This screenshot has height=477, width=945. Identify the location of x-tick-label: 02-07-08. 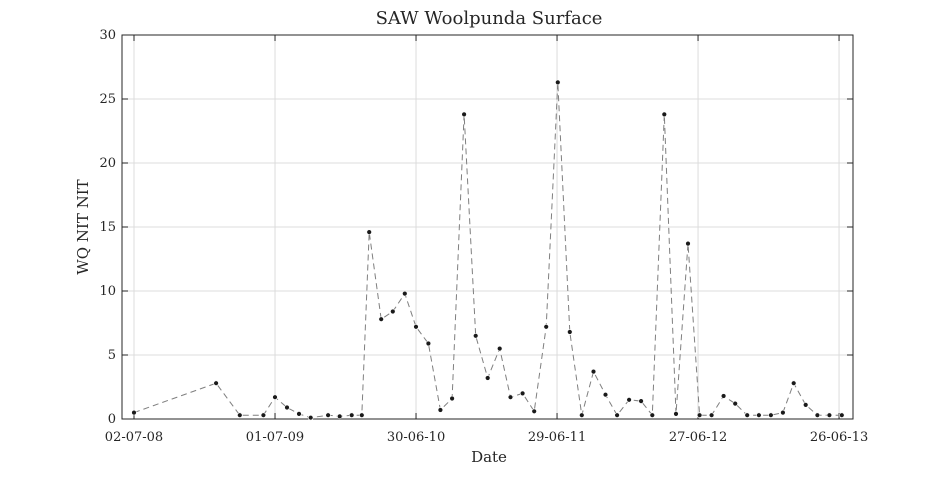
(134, 437).